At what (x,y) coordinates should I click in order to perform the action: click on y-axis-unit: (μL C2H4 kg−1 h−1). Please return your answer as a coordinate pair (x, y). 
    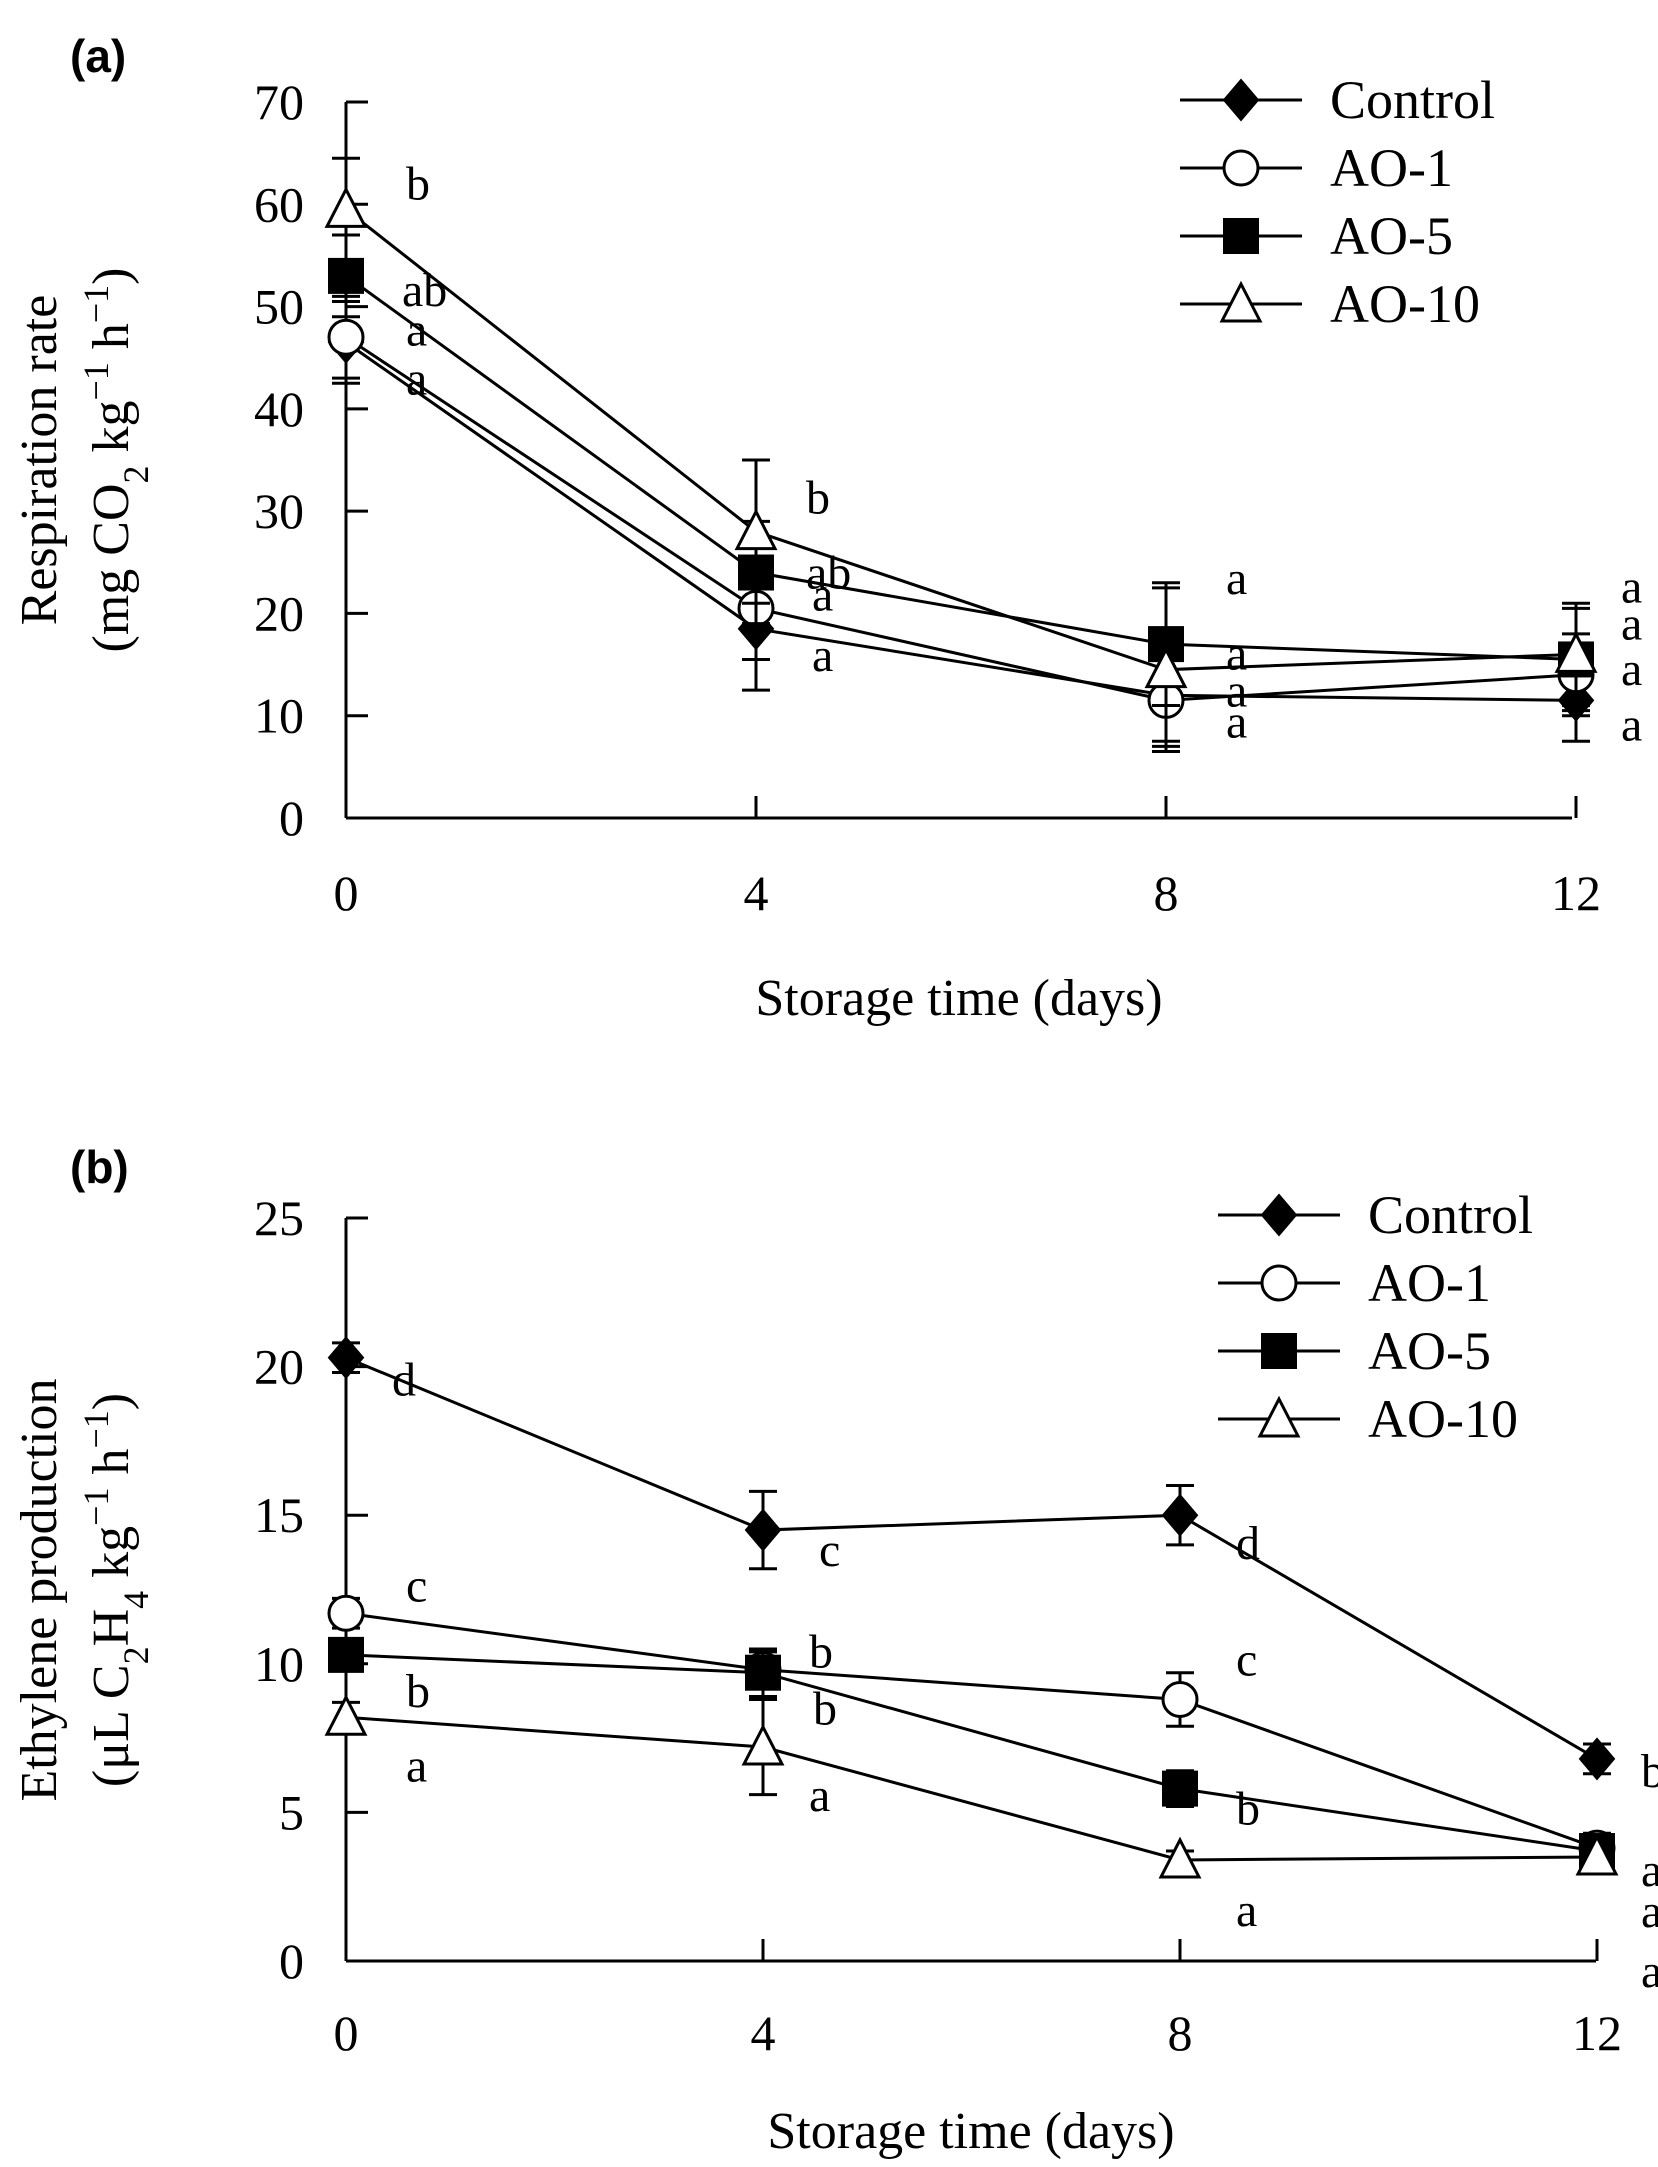
    Looking at the image, I should click on (116, 1590).